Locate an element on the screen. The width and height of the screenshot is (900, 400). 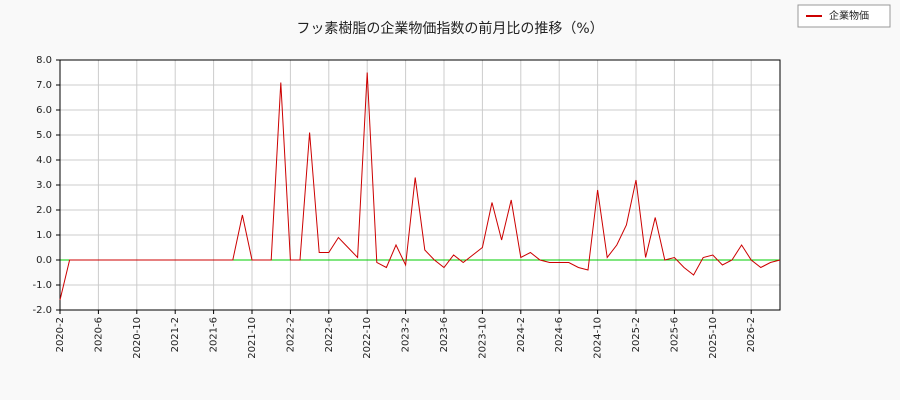
x-tick-label: 2023-10 is located at coordinates (482, 338).